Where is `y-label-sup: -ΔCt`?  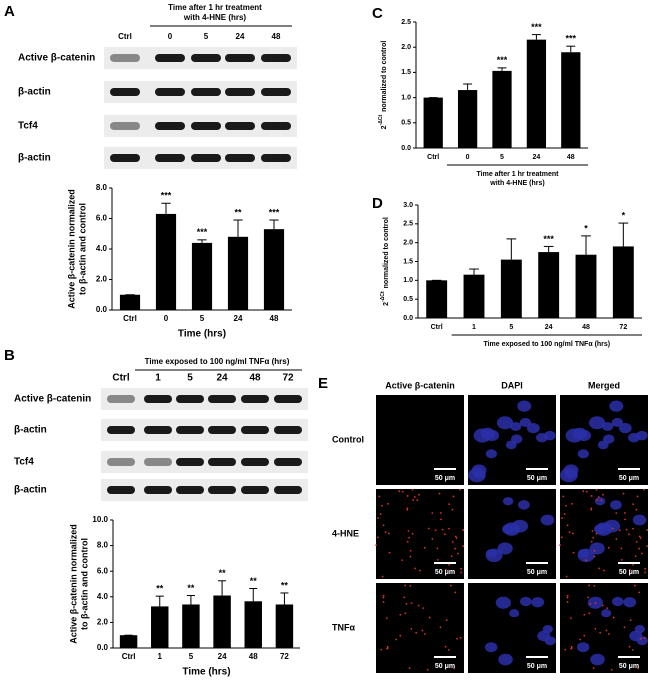
y-label-sup: -ΔCt is located at coordinates (383, 296).